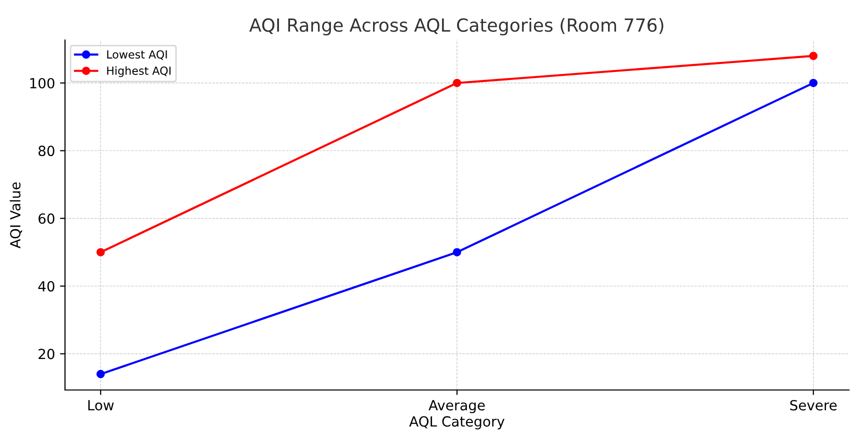  I want to click on y-tick-label: 20, so click(46, 354).